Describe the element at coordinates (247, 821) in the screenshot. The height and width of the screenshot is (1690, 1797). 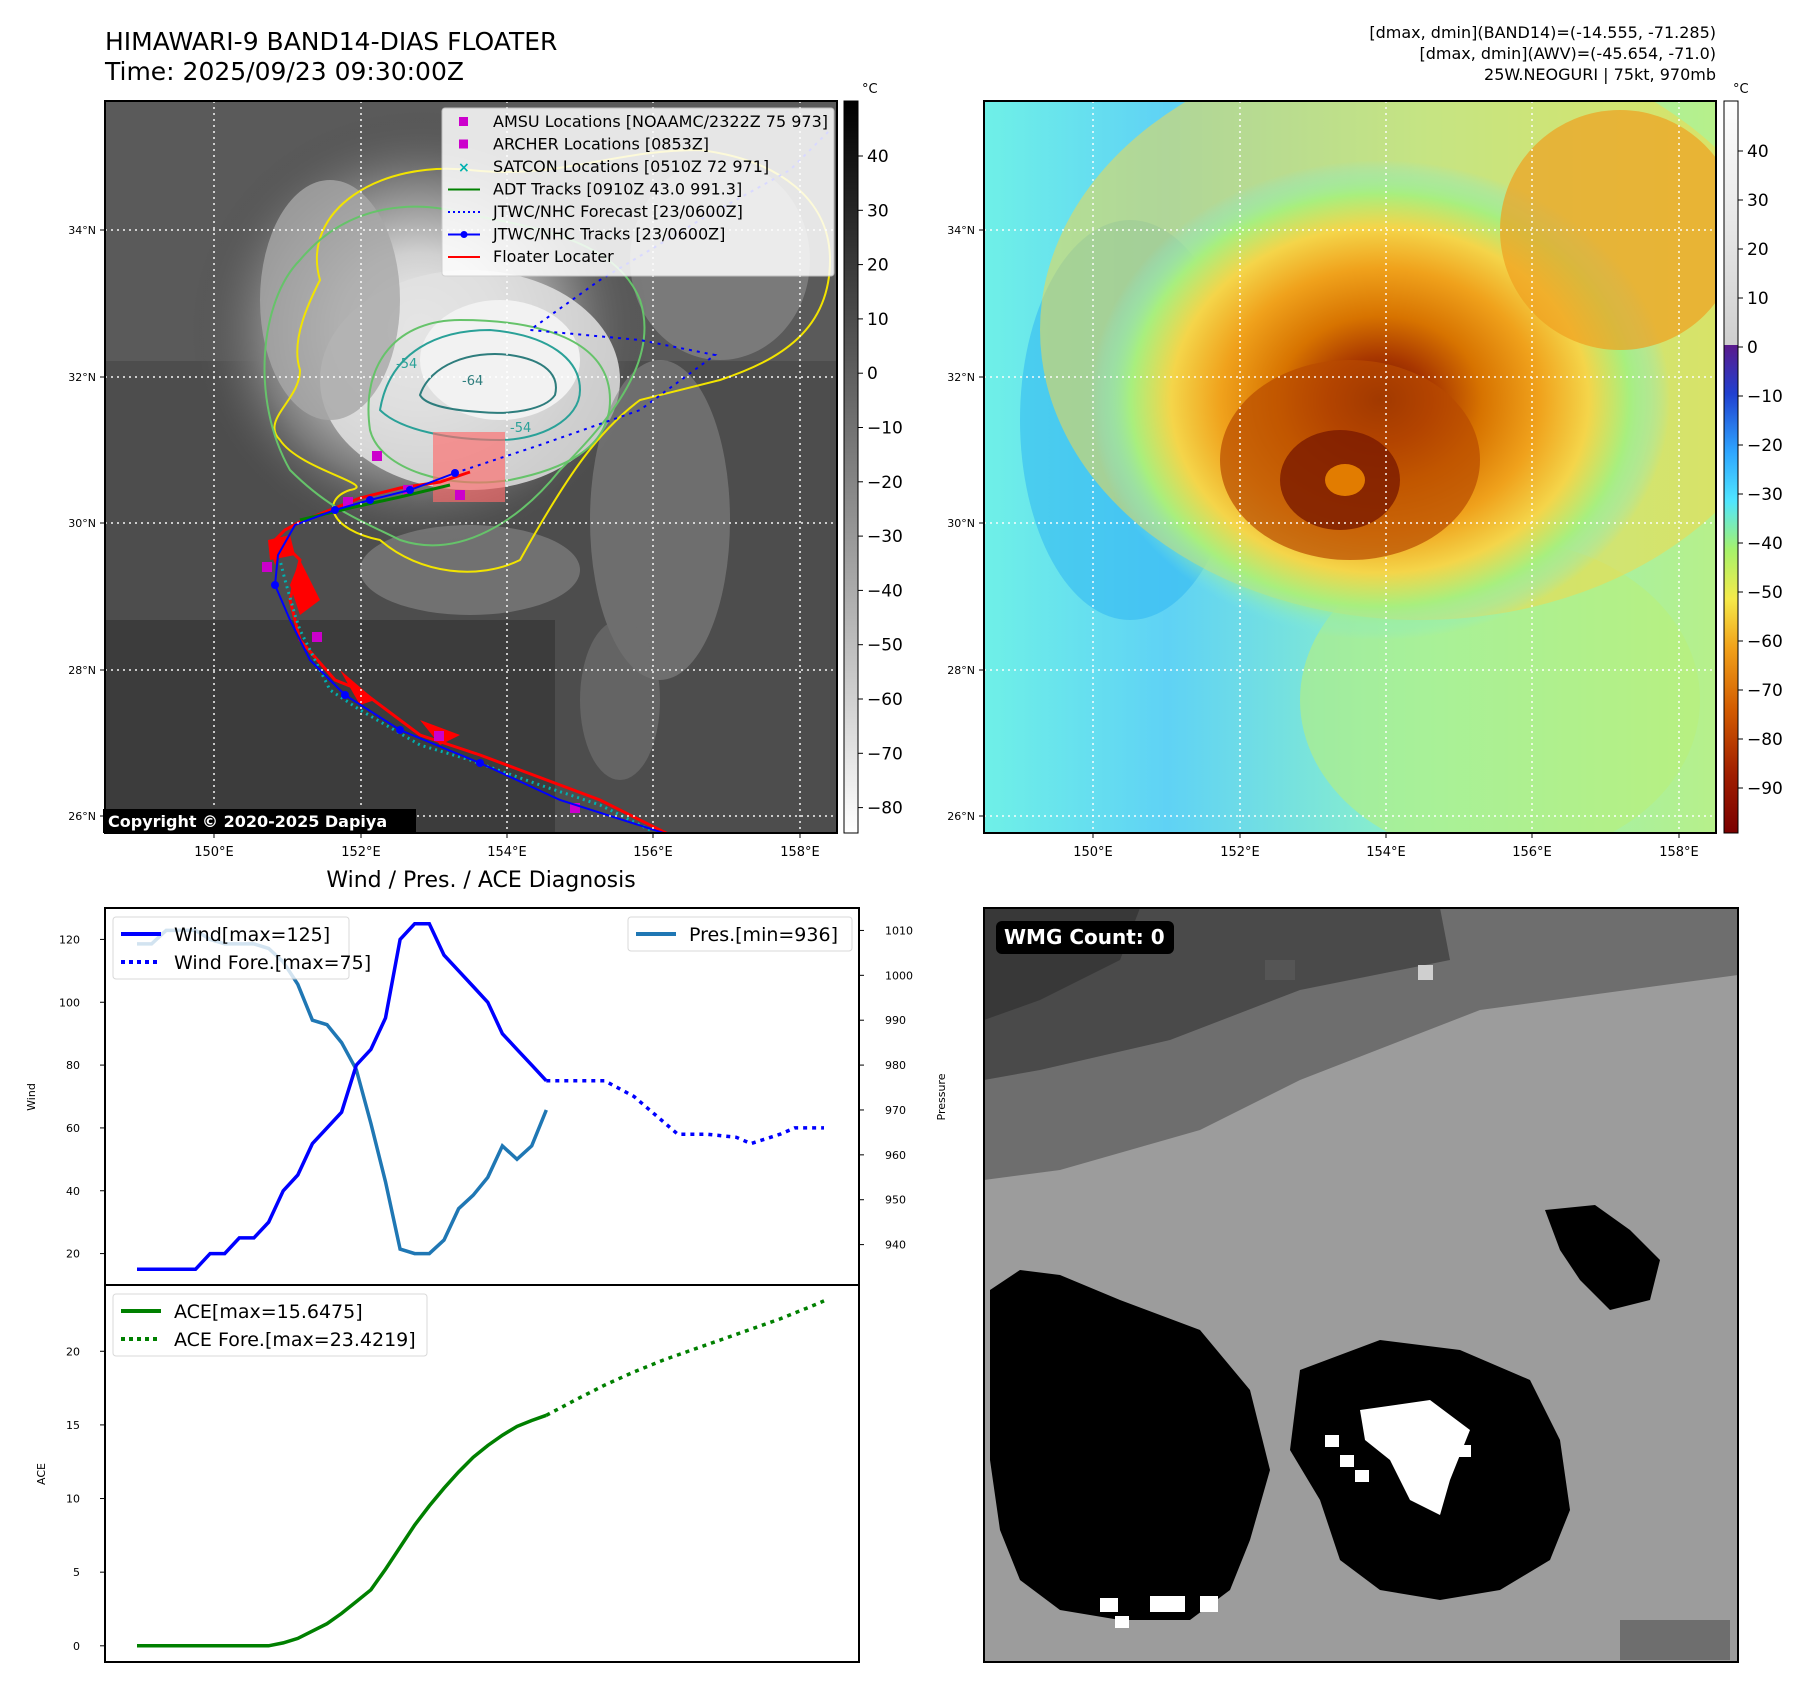
I see `copyright-text: Copyright © 2020-2025 Dapiya` at that location.